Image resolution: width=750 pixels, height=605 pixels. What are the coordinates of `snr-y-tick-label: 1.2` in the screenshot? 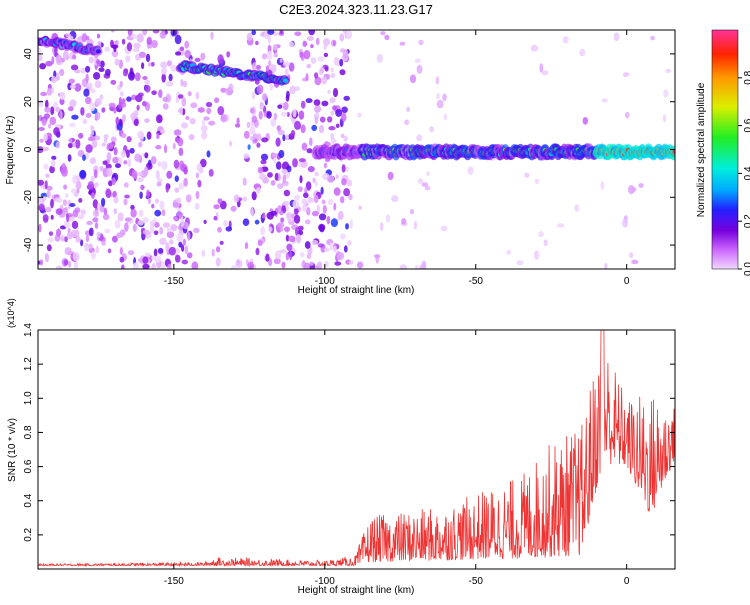 It's located at (28, 364).